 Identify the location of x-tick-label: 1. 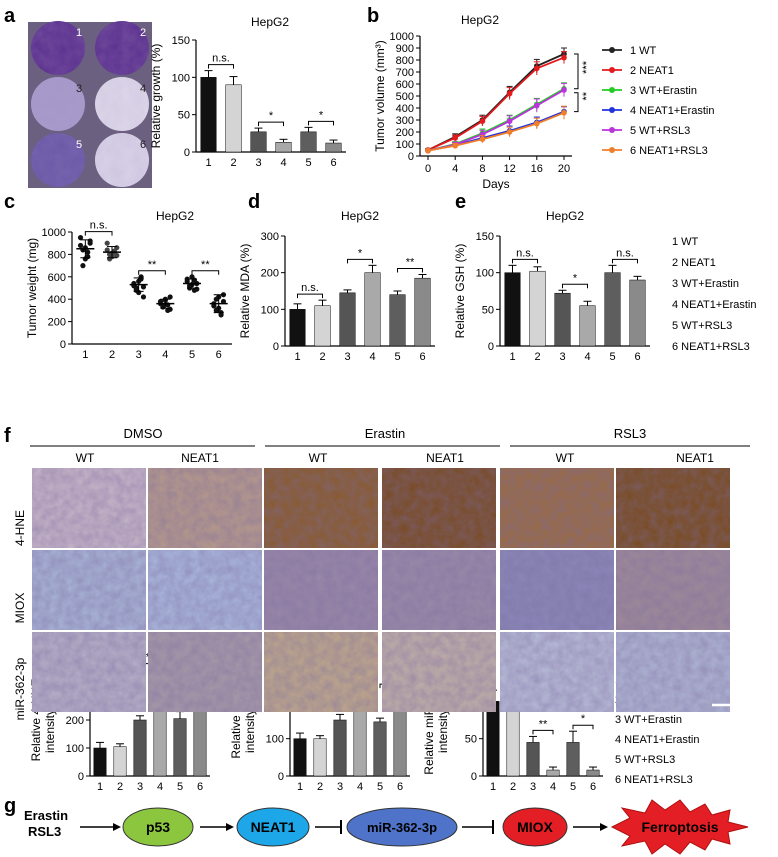
(297, 357).